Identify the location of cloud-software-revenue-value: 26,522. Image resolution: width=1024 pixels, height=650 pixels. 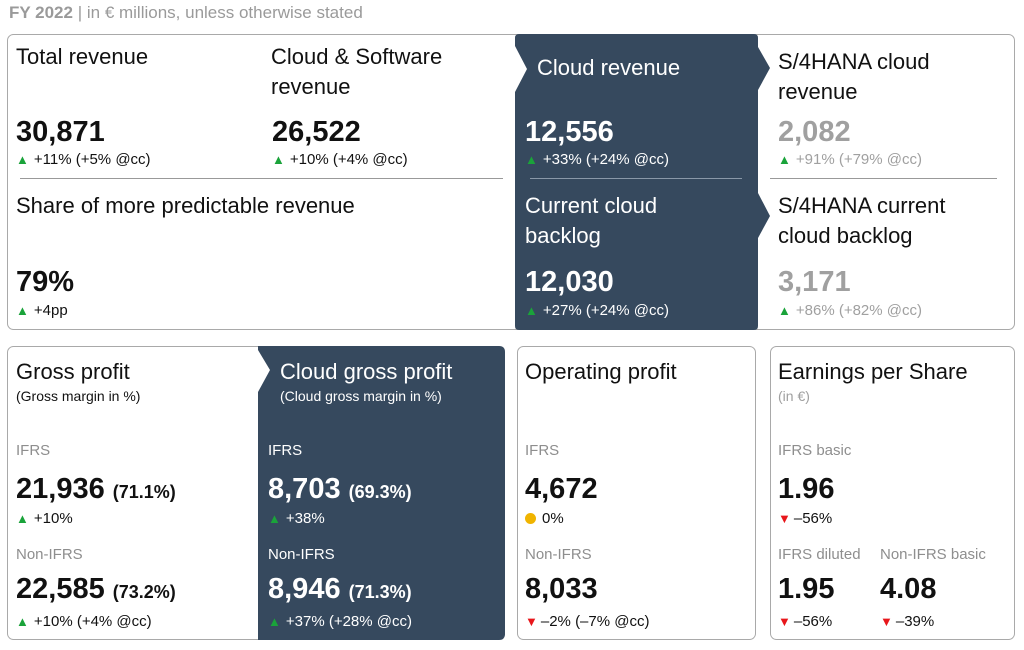
(316, 132).